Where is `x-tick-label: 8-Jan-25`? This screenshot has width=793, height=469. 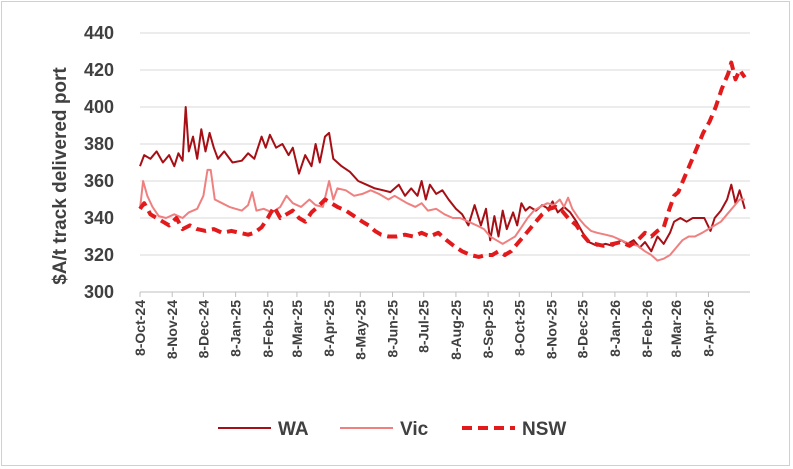 x-tick-label: 8-Jan-25 is located at coordinates (236, 328).